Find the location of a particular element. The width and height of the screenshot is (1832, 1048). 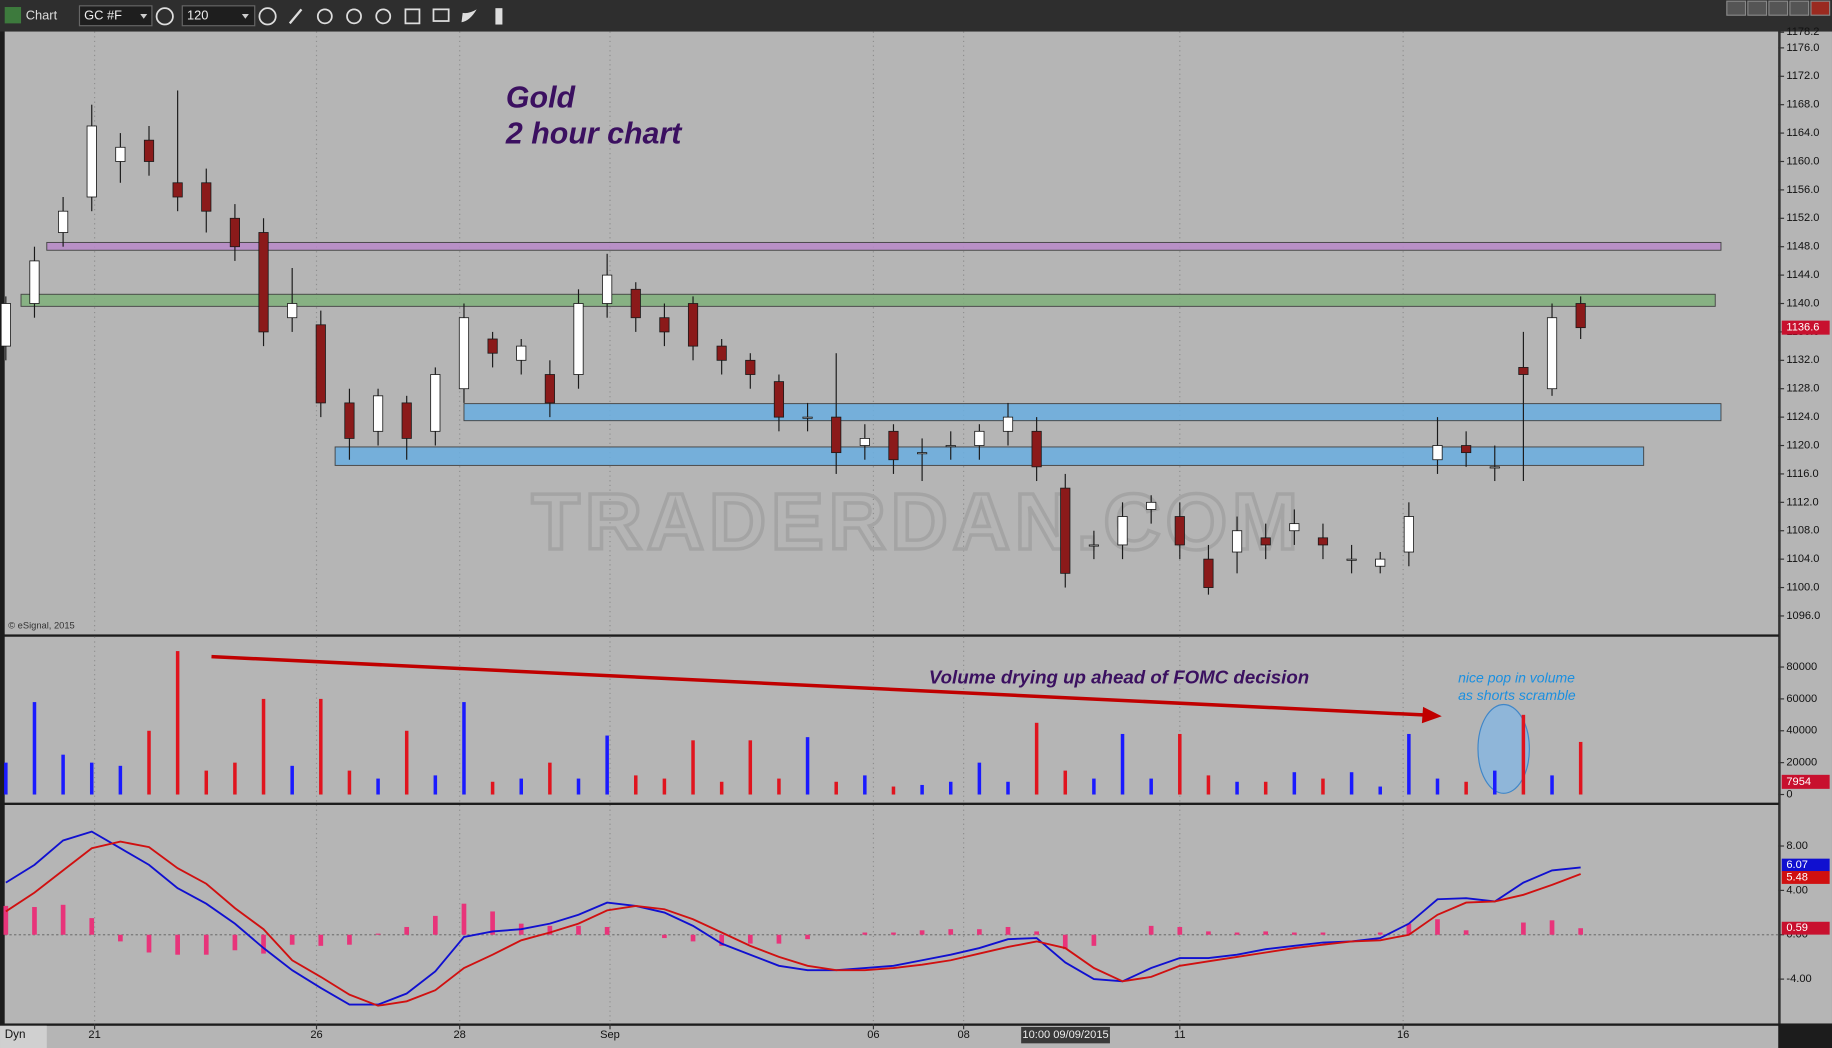

facebook-button is located at coordinates (499, 16).